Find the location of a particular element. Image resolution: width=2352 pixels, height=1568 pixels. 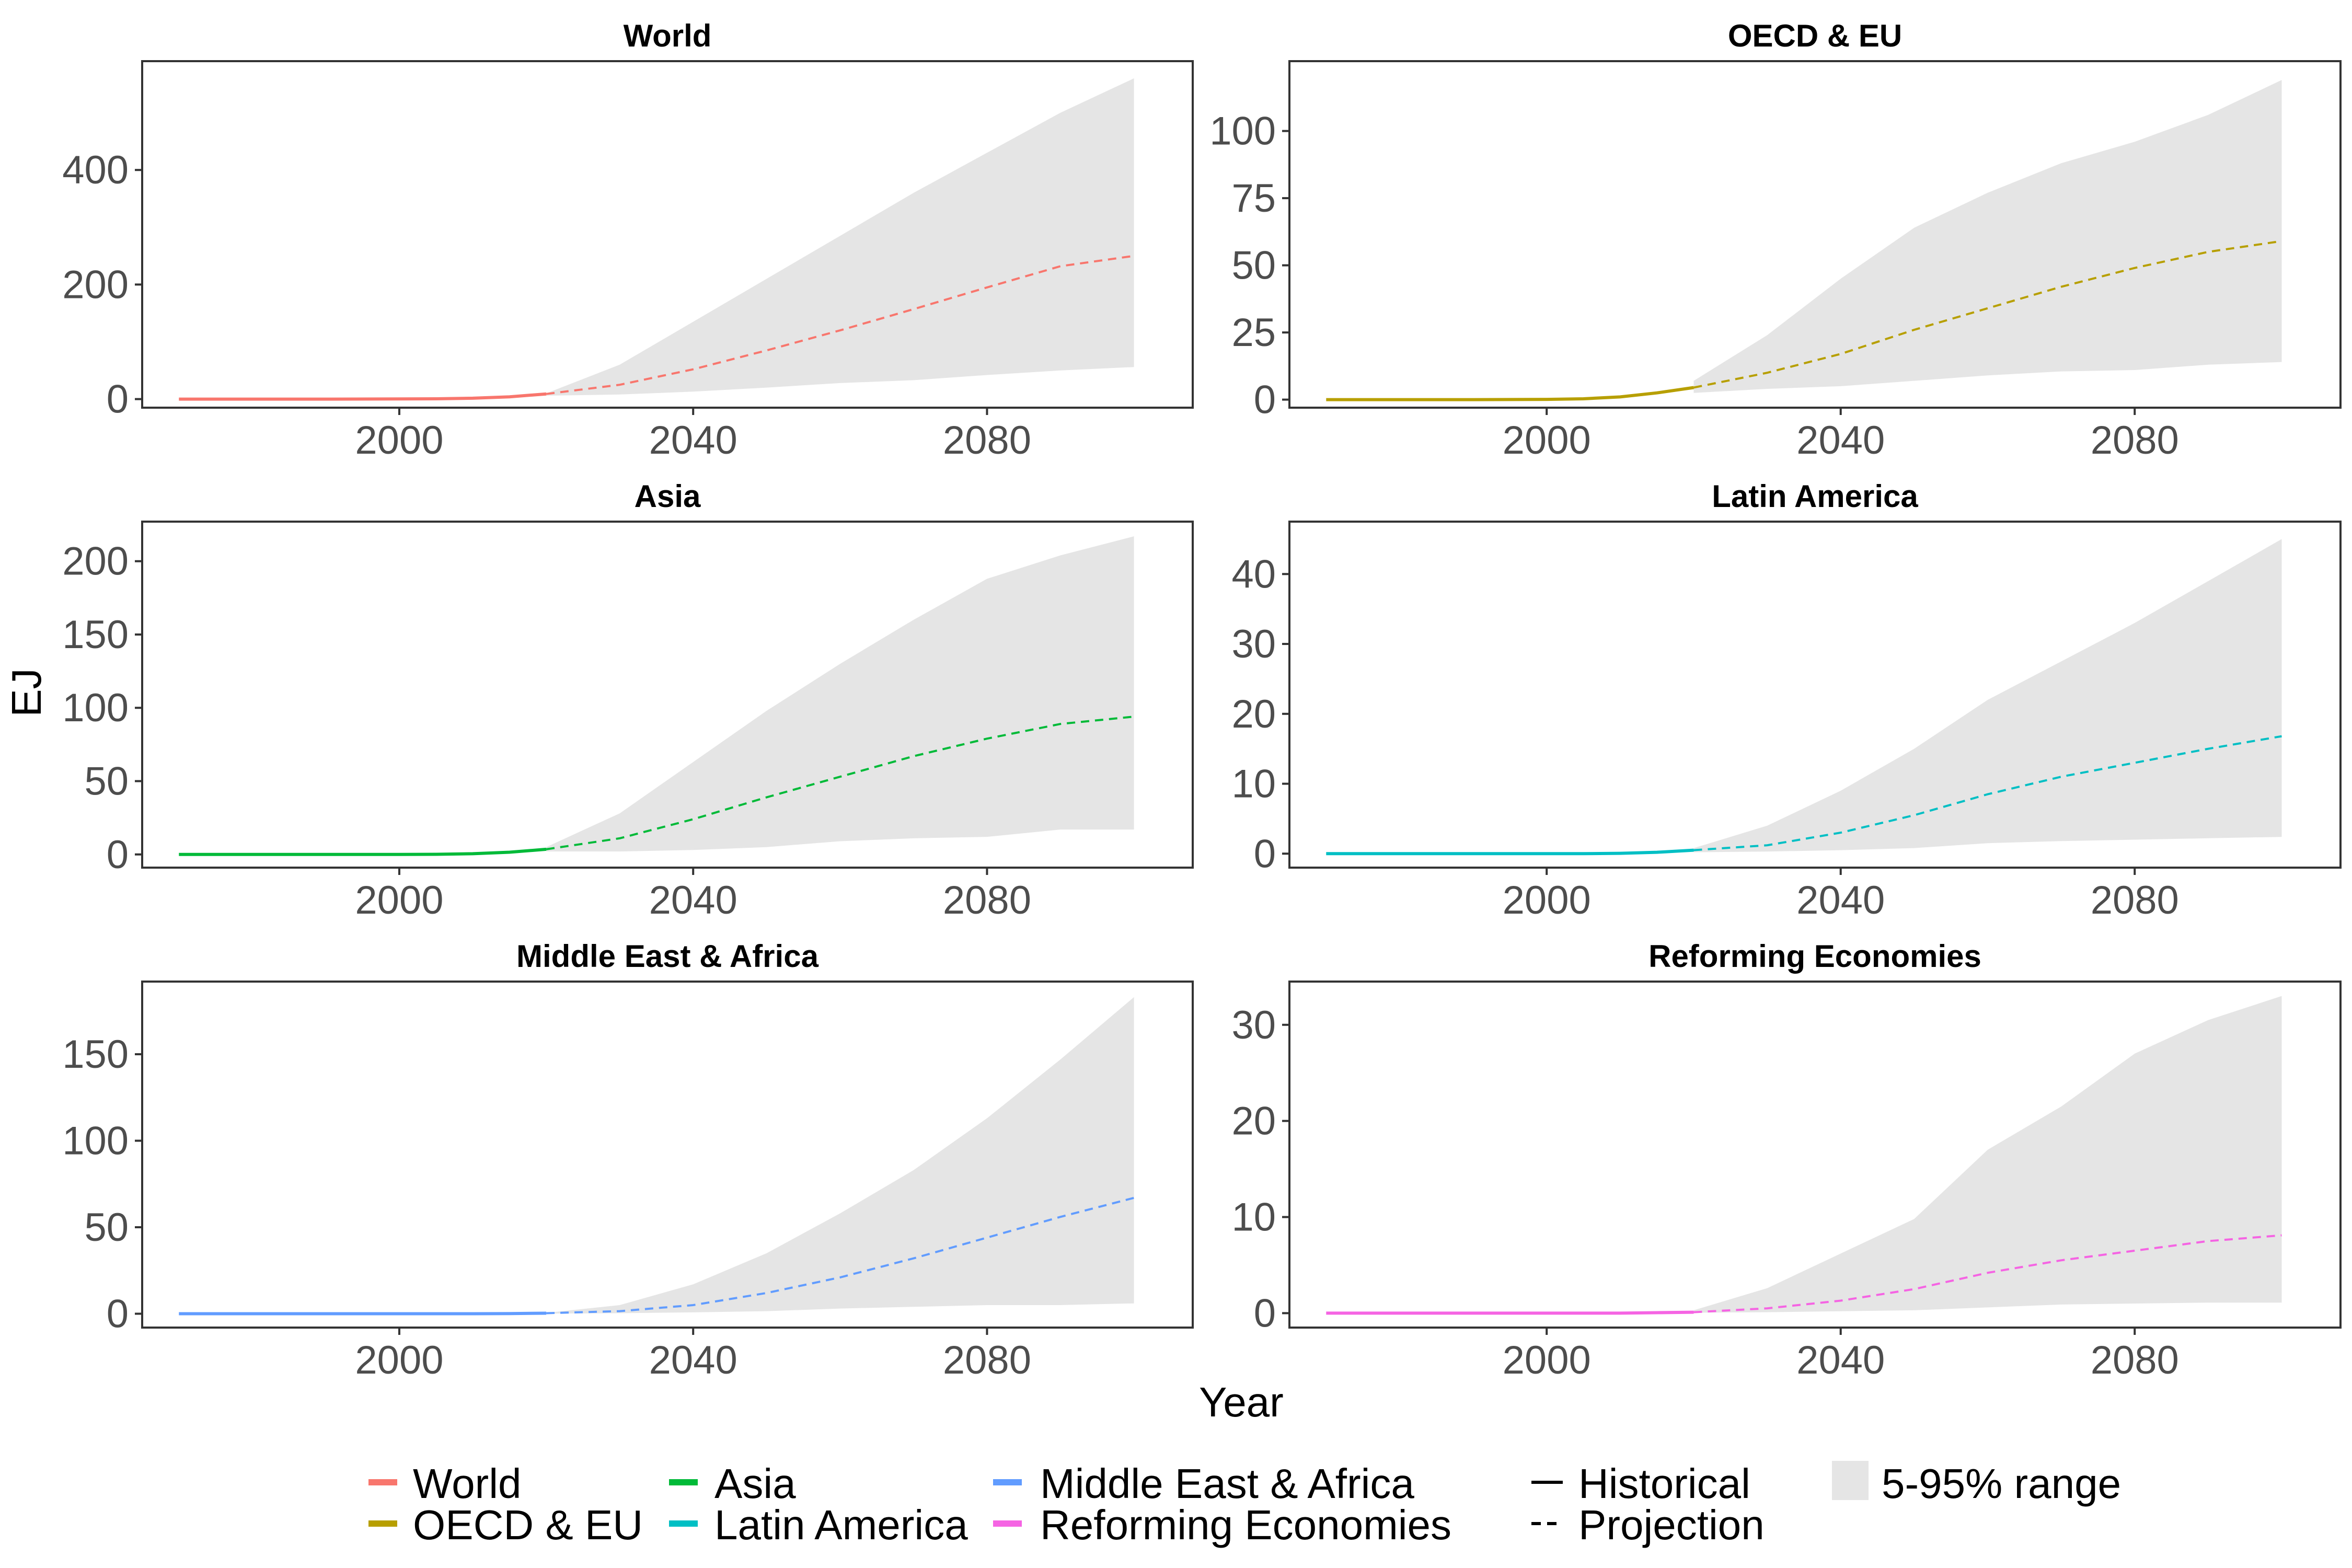

legend-key-oecd-eu is located at coordinates (382, 1523).